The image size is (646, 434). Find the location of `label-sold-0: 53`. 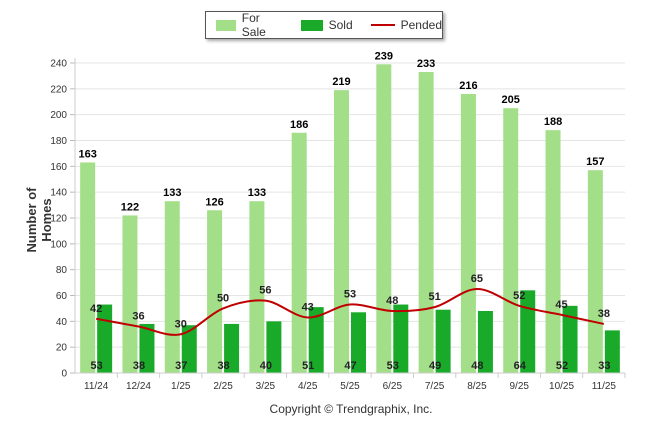

label-sold-0: 53 is located at coordinates (97, 366).